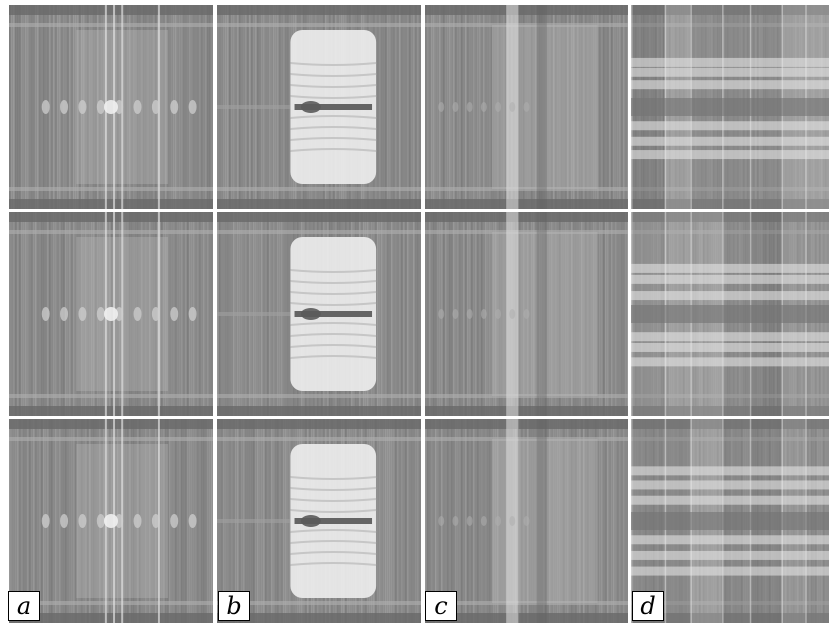  I want to click on label-d: d, so click(648, 606).